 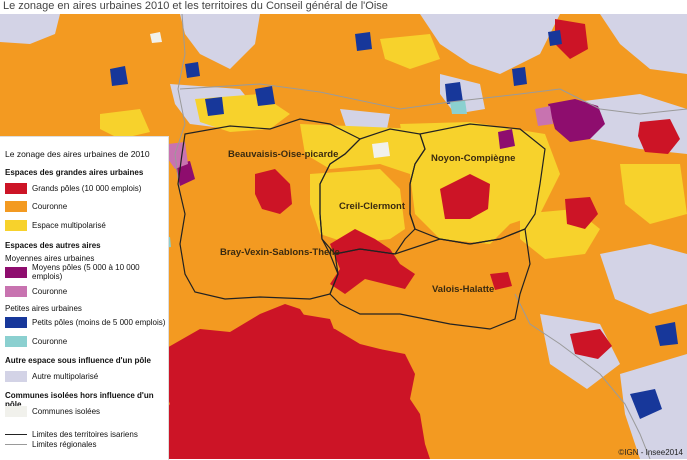 I want to click on legend-section-influence: Autre espace sous influence d'un pôle, so click(x=78, y=360).